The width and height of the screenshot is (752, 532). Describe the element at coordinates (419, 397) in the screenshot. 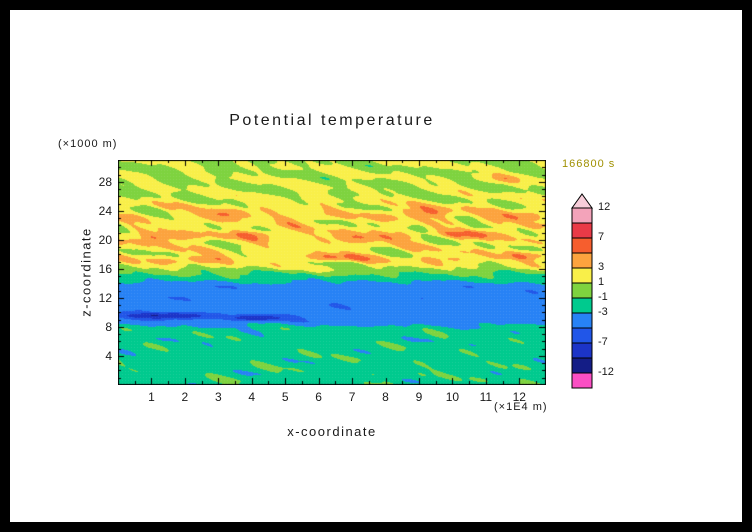

I see `x-tick-label: 9` at that location.